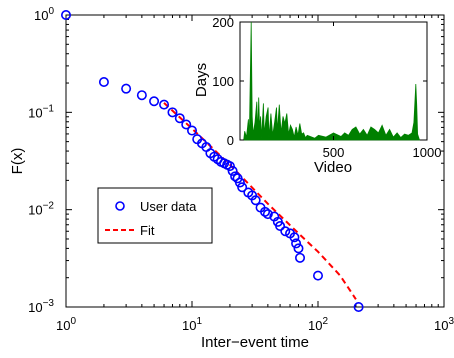 This screenshot has width=454, height=358. Describe the element at coordinates (199, 321) in the screenshot. I see `x-tick-label-exp: 1` at that location.